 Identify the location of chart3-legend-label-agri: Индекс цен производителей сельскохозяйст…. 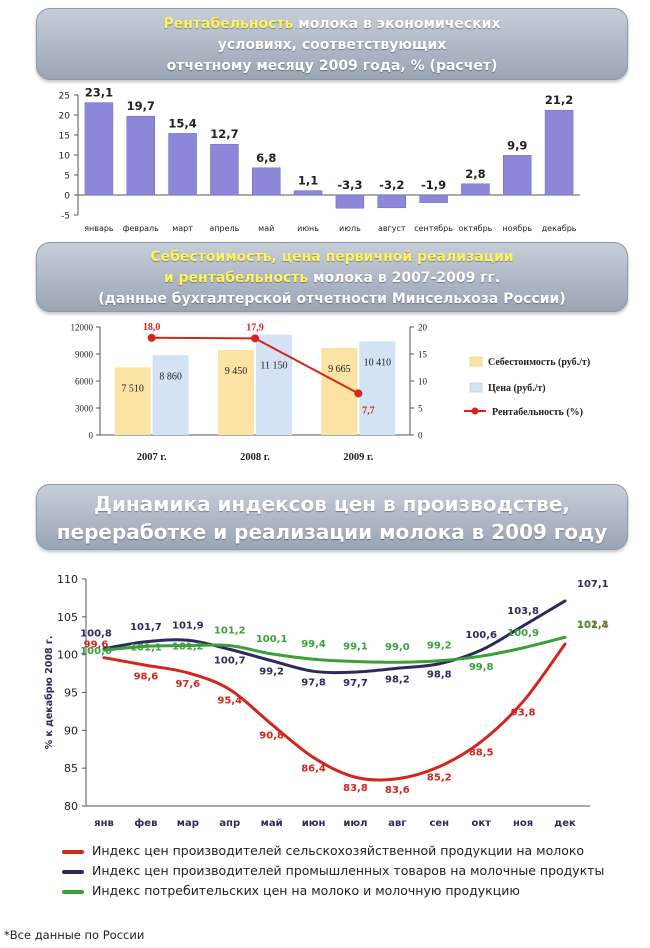
(338, 850).